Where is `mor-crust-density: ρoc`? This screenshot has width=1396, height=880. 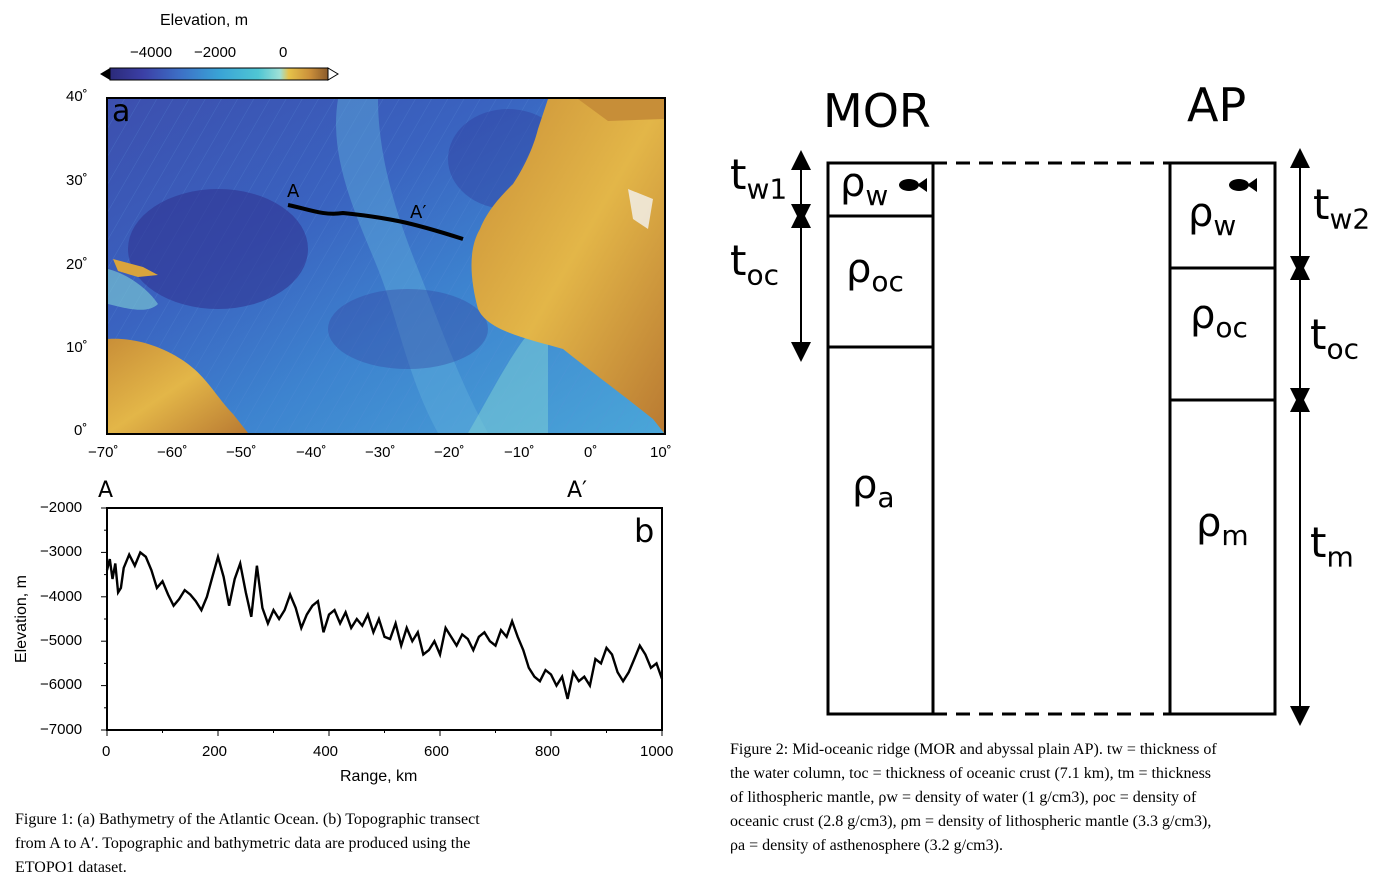 mor-crust-density: ρoc is located at coordinates (875, 272).